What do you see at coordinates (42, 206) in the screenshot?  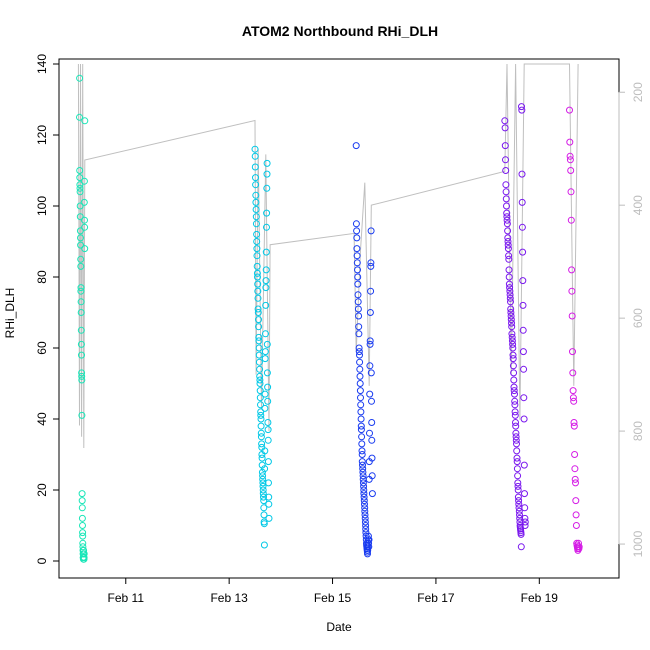 I see `y-tick-label: 100` at bounding box center [42, 206].